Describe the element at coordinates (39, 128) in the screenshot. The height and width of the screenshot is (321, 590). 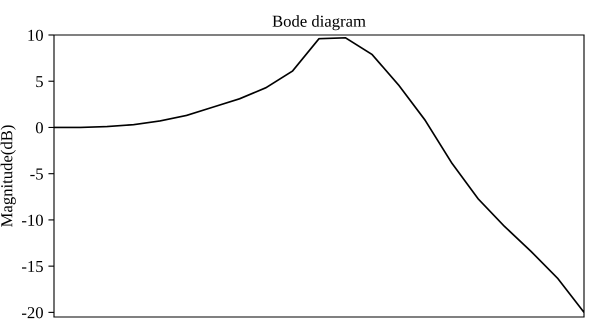
I see `y-tick-label: 0` at that location.